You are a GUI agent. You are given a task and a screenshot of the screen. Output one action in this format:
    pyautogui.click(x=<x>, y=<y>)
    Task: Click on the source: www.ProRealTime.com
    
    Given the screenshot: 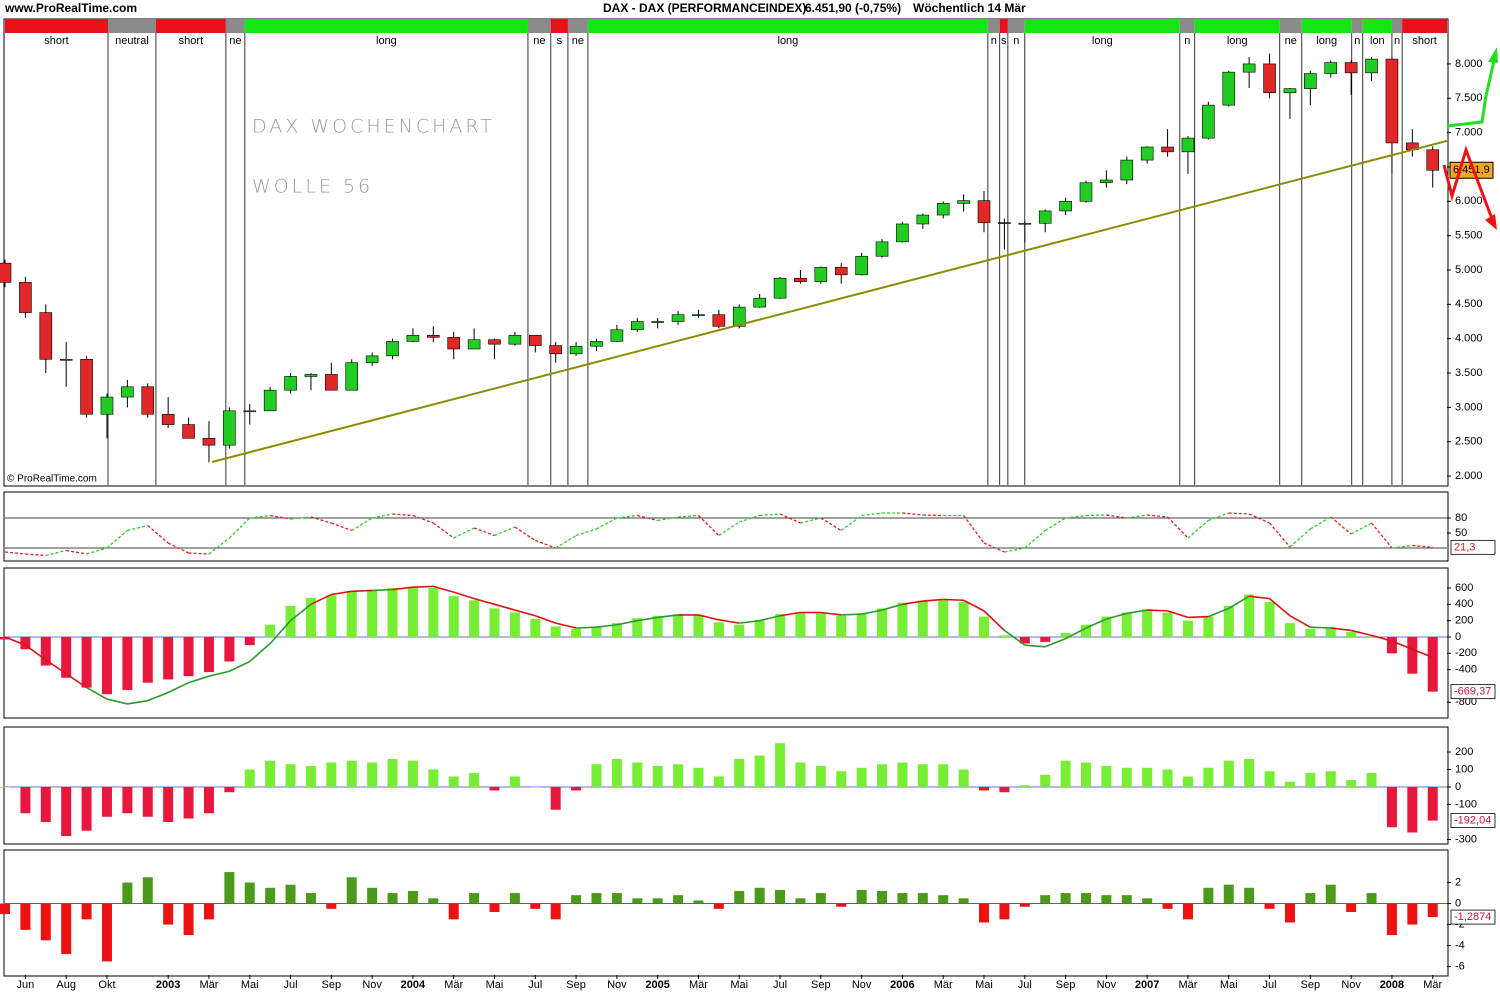 What is the action you would take?
    pyautogui.click(x=70, y=8)
    